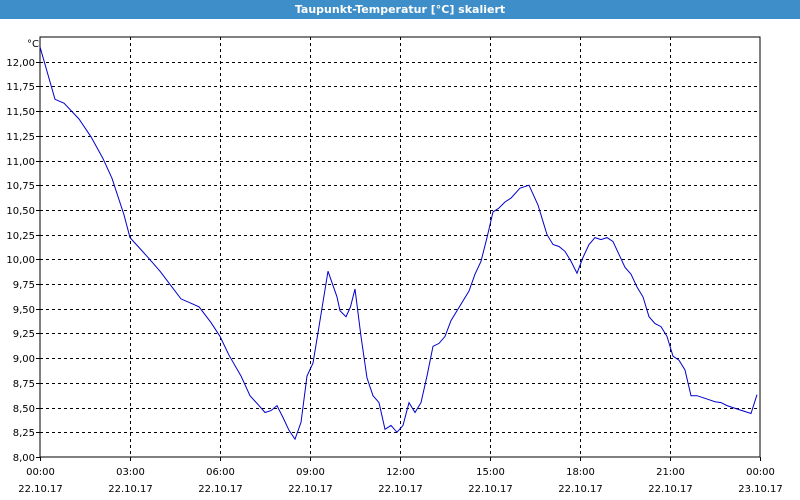  What do you see at coordinates (20, 260) in the screenshot?
I see `y-tick-label: 10,00` at bounding box center [20, 260].